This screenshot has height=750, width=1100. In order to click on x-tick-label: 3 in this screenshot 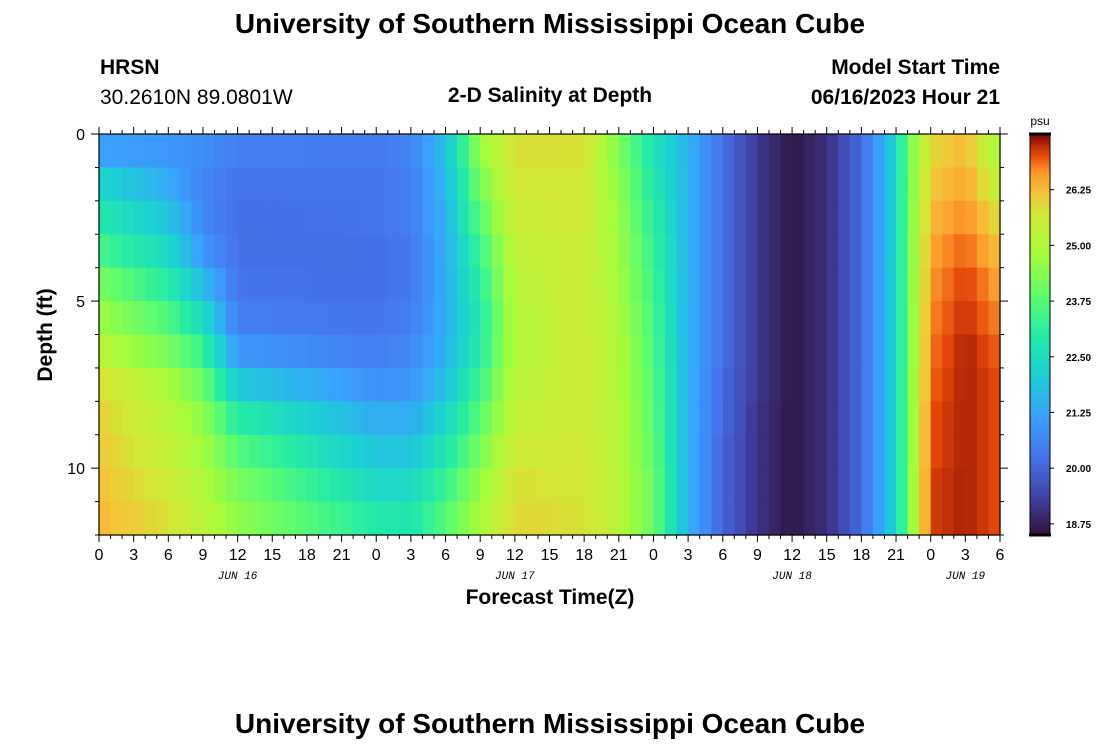, I will do `click(688, 555)`.